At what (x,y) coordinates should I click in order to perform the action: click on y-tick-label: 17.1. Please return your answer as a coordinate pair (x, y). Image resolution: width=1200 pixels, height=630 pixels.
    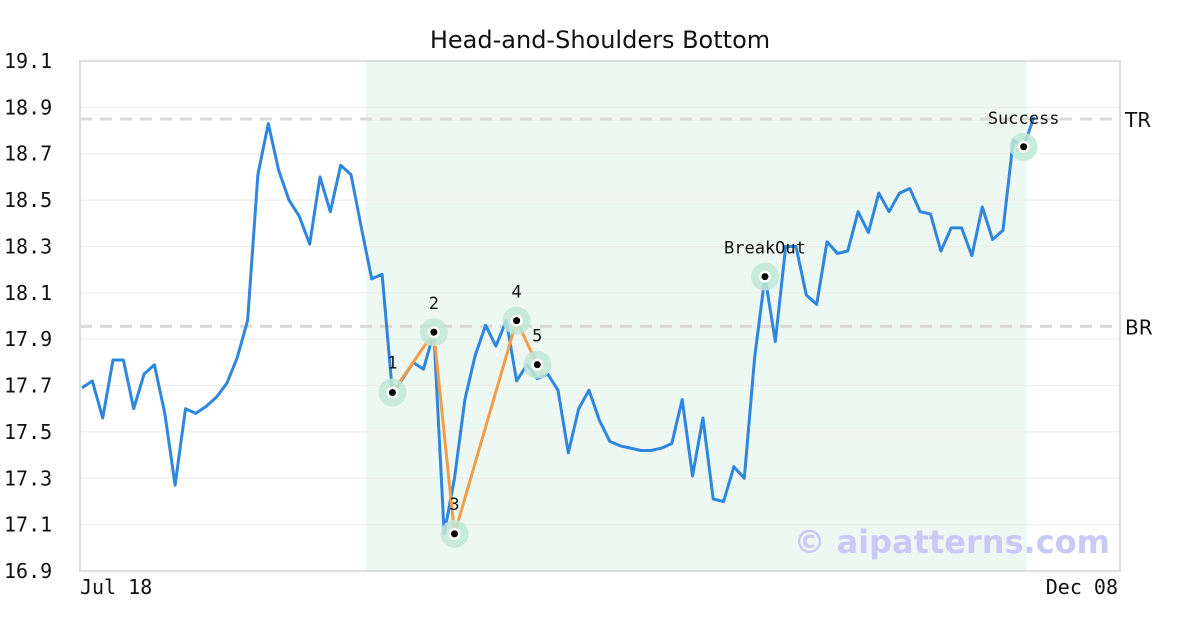
    Looking at the image, I should click on (28, 525).